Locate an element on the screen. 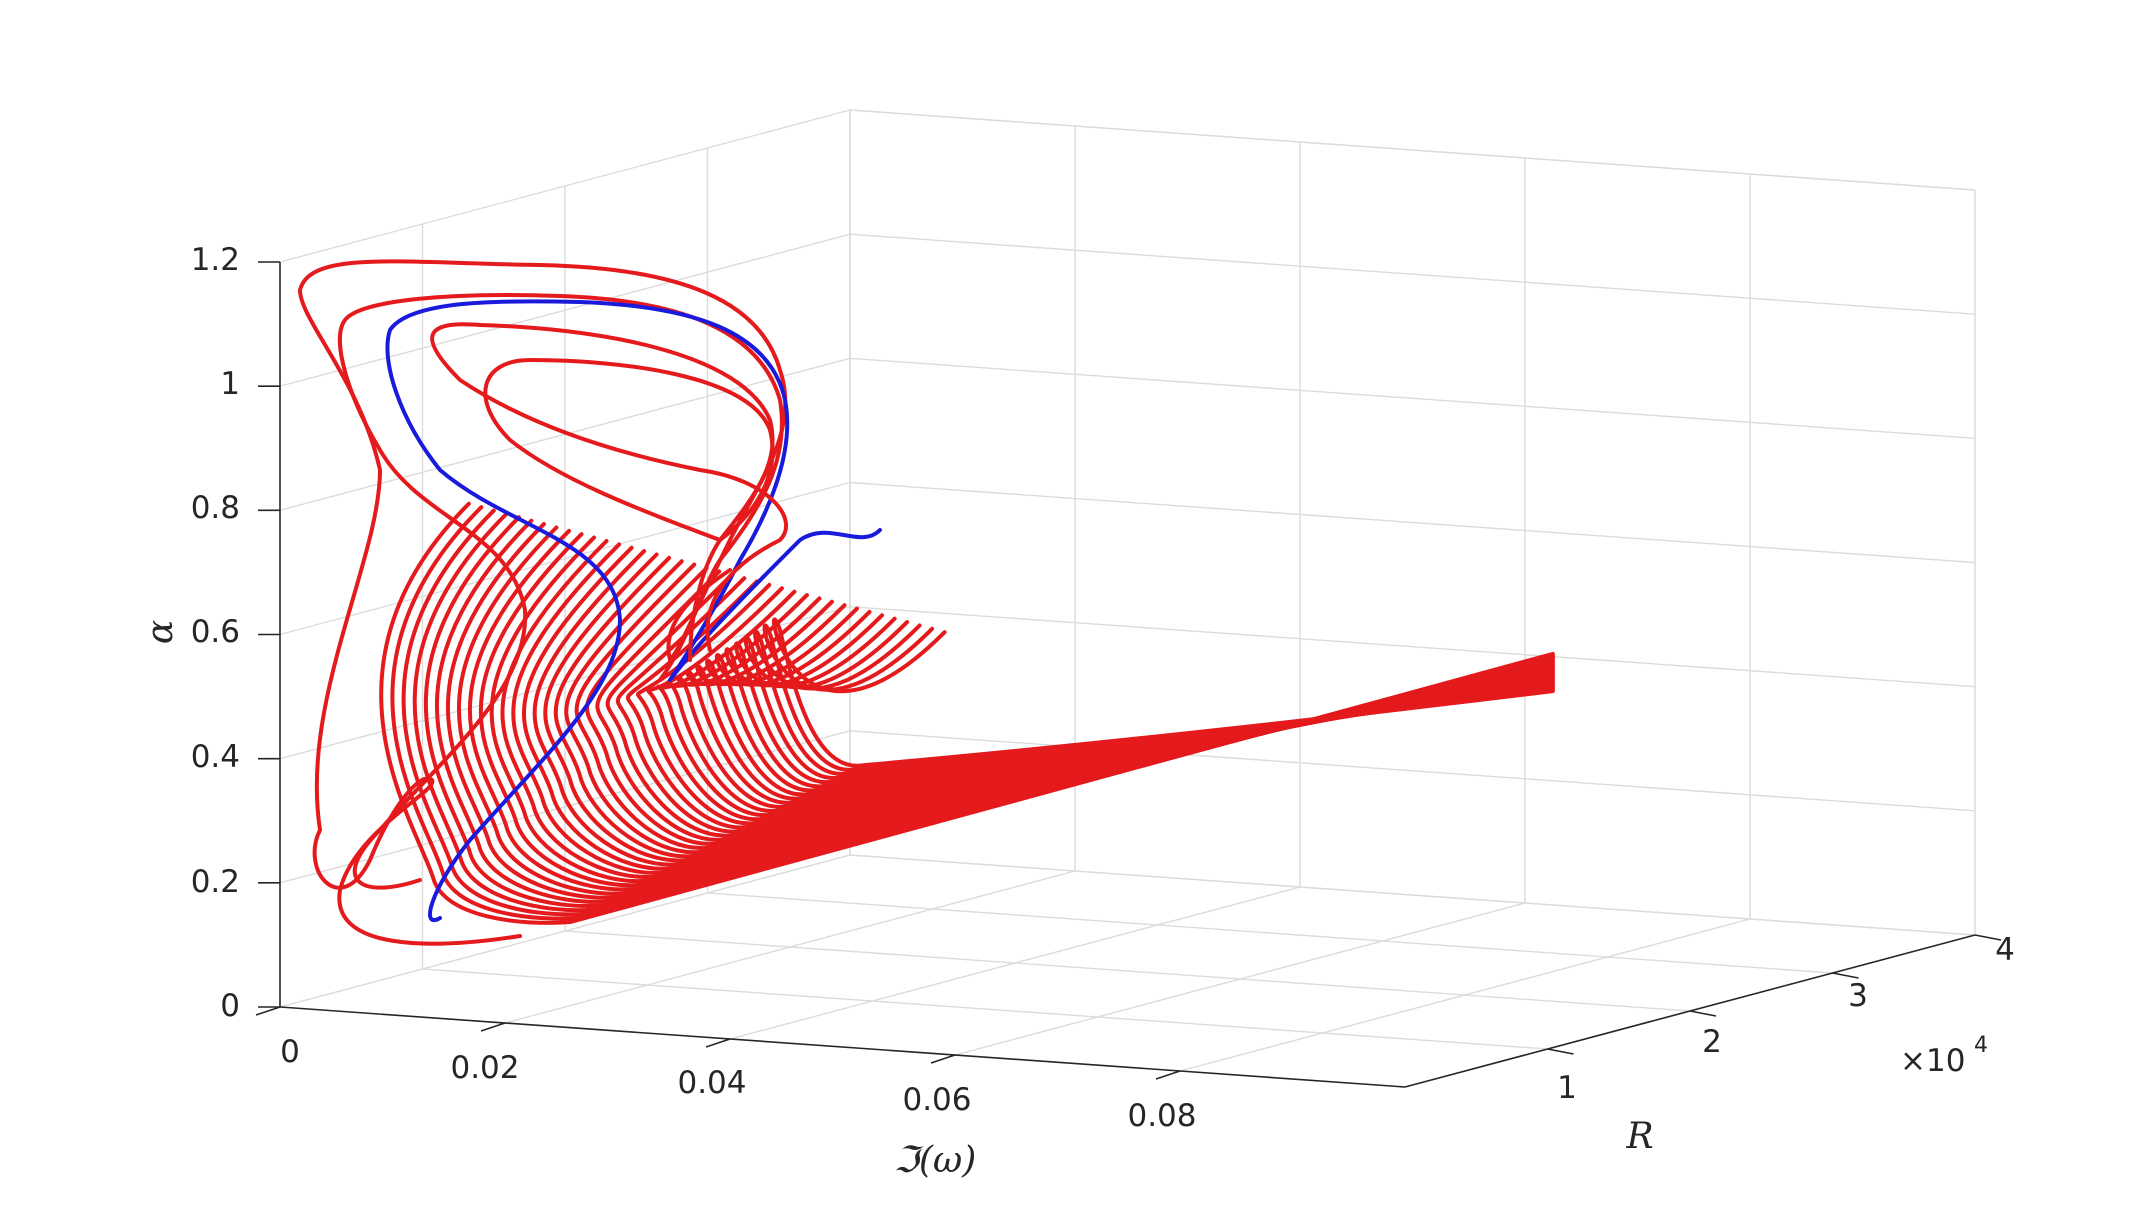  y-exponent-power: 4 is located at coordinates (1981, 1045).